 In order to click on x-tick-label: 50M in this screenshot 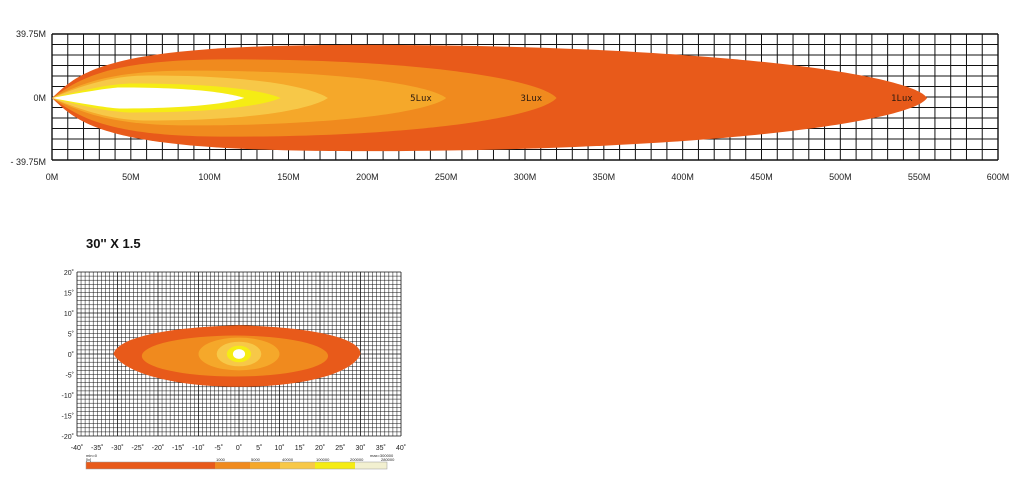, I will do `click(131, 177)`.